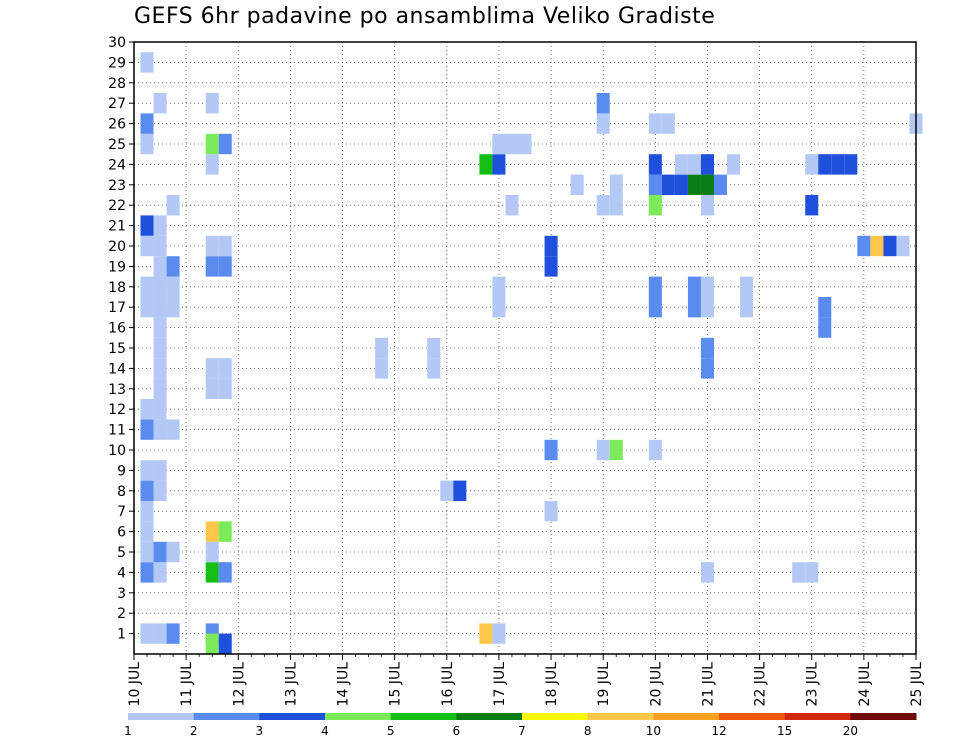 Image resolution: width=960 pixels, height=742 pixels. I want to click on y-tick-label: 7, so click(121, 512).